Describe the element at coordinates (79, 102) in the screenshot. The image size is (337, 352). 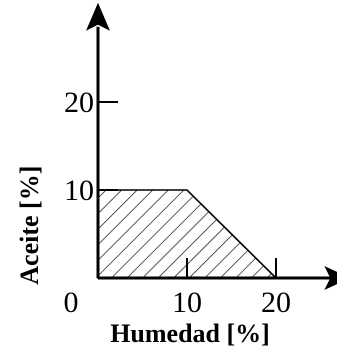
I see `y-tick-label-20: 20` at that location.